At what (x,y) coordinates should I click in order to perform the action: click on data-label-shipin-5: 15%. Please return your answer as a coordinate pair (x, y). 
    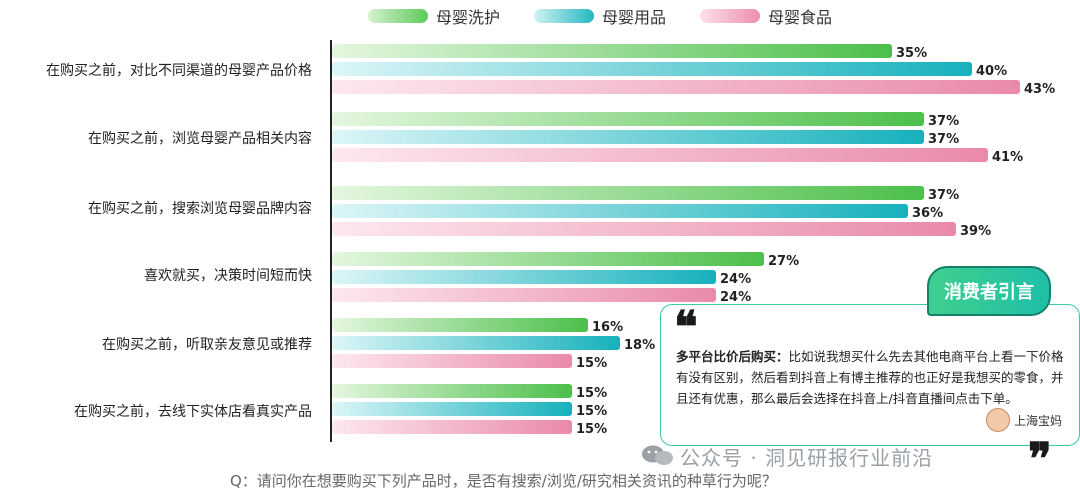
    Looking at the image, I should click on (591, 363).